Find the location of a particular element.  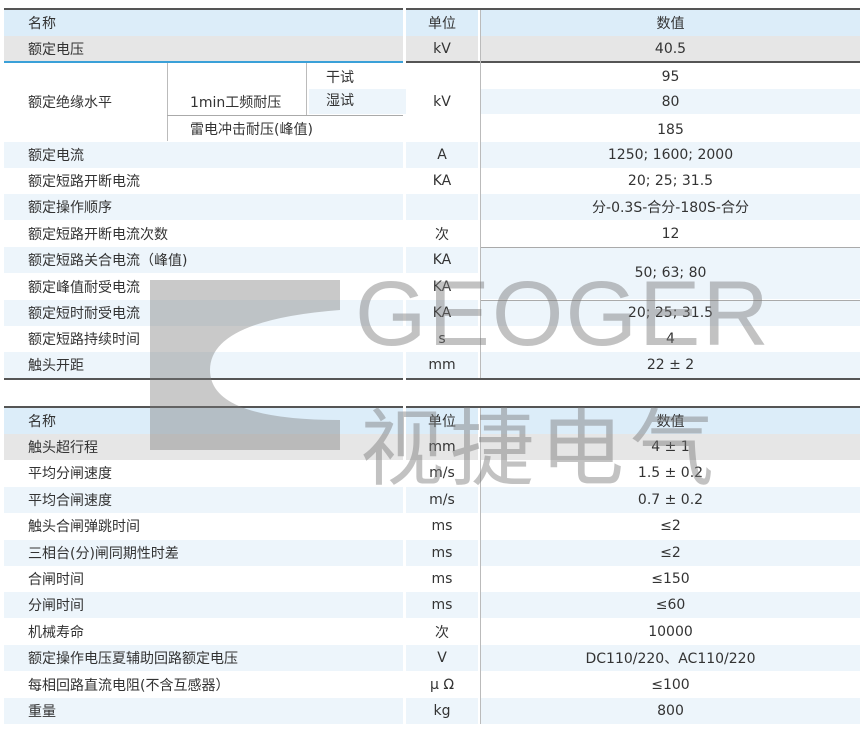

table-row: 重量 kg 800 is located at coordinates (432, 711).